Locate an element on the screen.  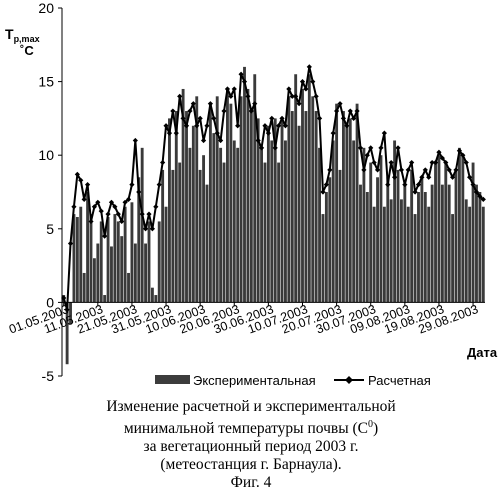
y-tick-label: 15 is located at coordinates (46, 82).